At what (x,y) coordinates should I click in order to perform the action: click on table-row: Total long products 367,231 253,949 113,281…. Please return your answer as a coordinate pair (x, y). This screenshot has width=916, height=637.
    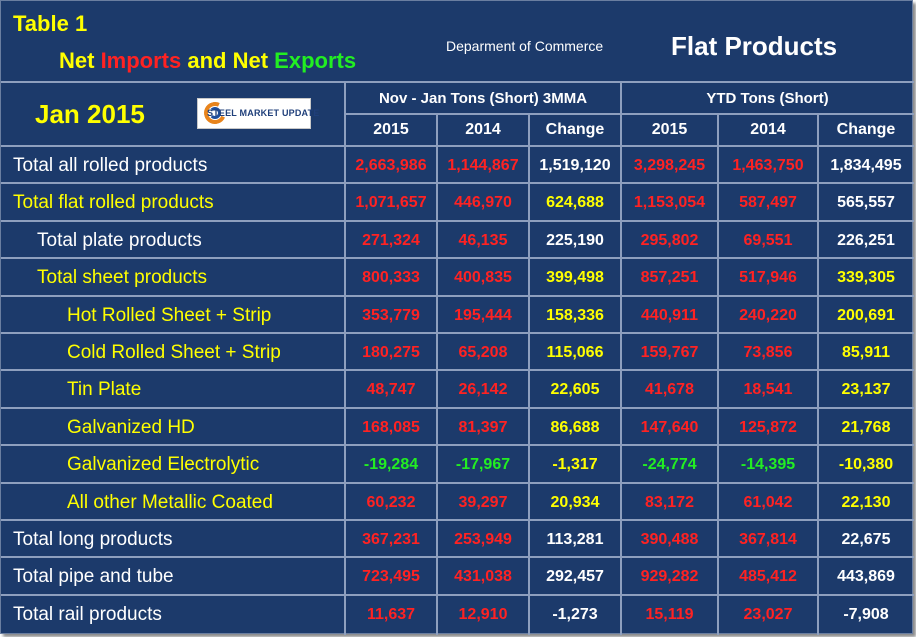
    Looking at the image, I should click on (457, 539).